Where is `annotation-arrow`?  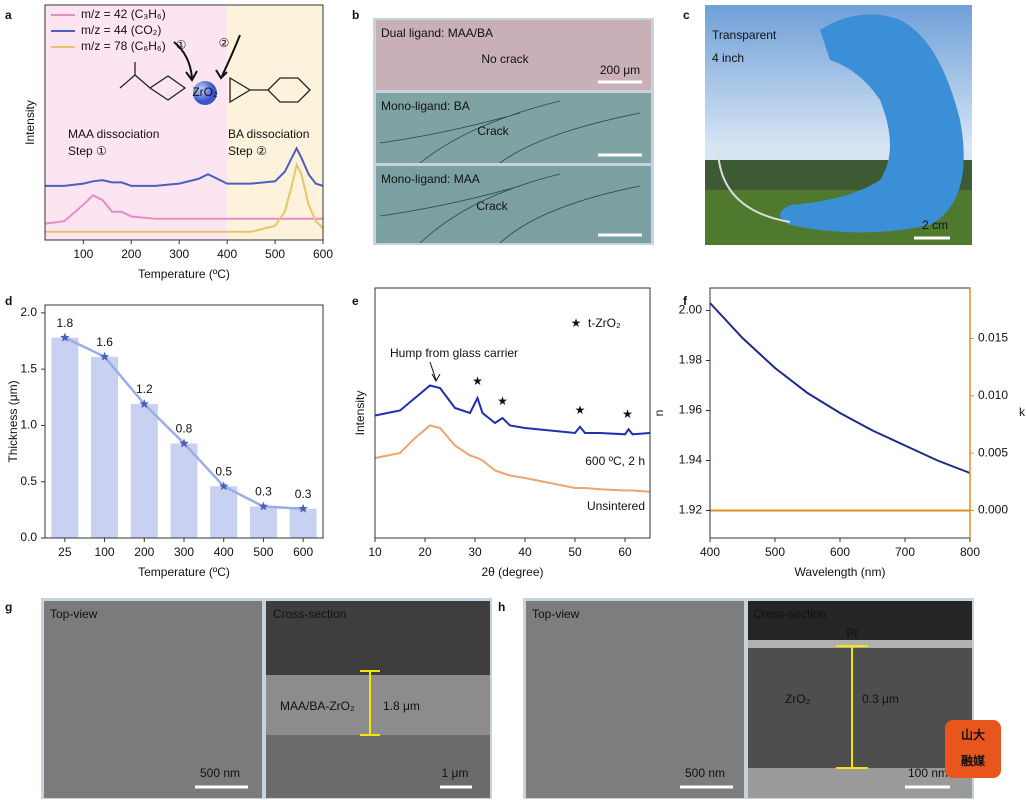 annotation-arrow is located at coordinates (435, 372).